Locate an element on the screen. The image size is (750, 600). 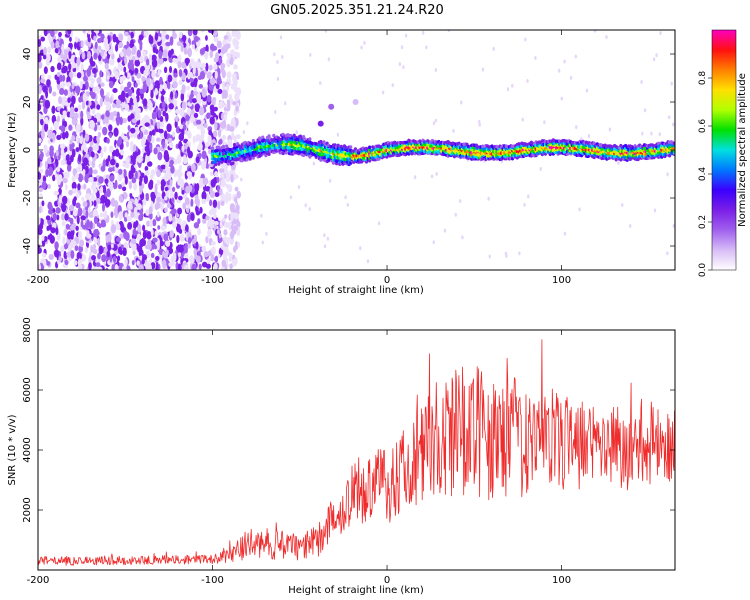
colorbar-label: Normalized spectral amplitude is located at coordinates (742, 150).